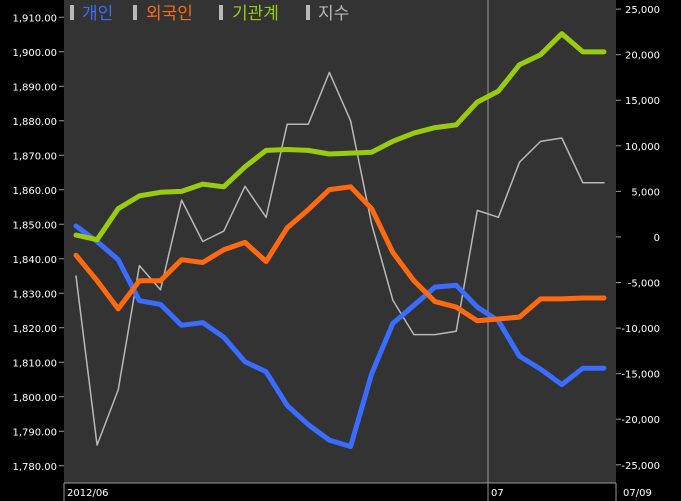  Describe the element at coordinates (640, 420) in the screenshot. I see `right-tick-label: -20,000` at that location.